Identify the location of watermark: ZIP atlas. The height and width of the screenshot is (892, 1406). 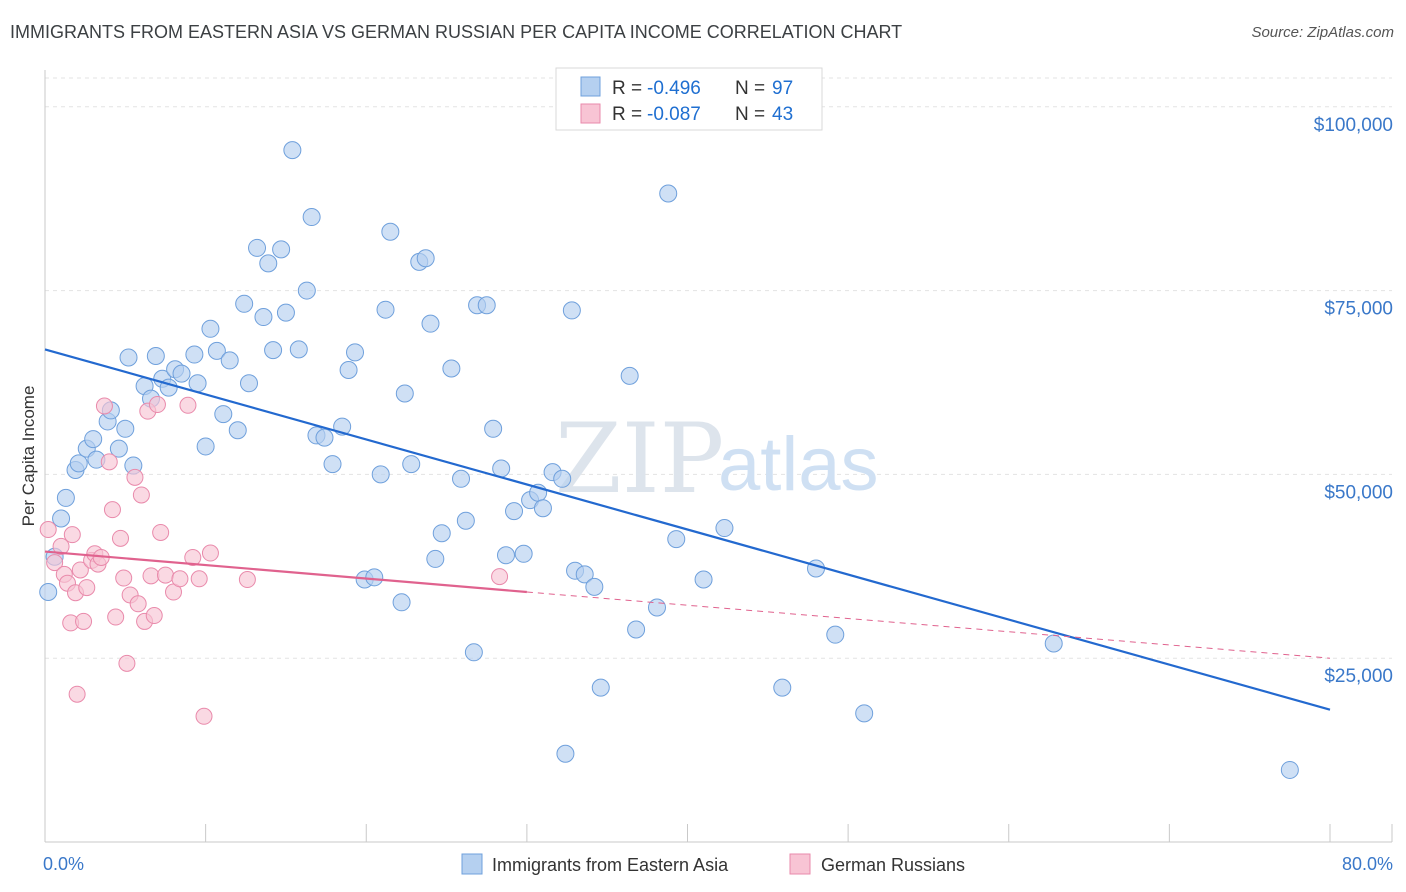
(717, 459).